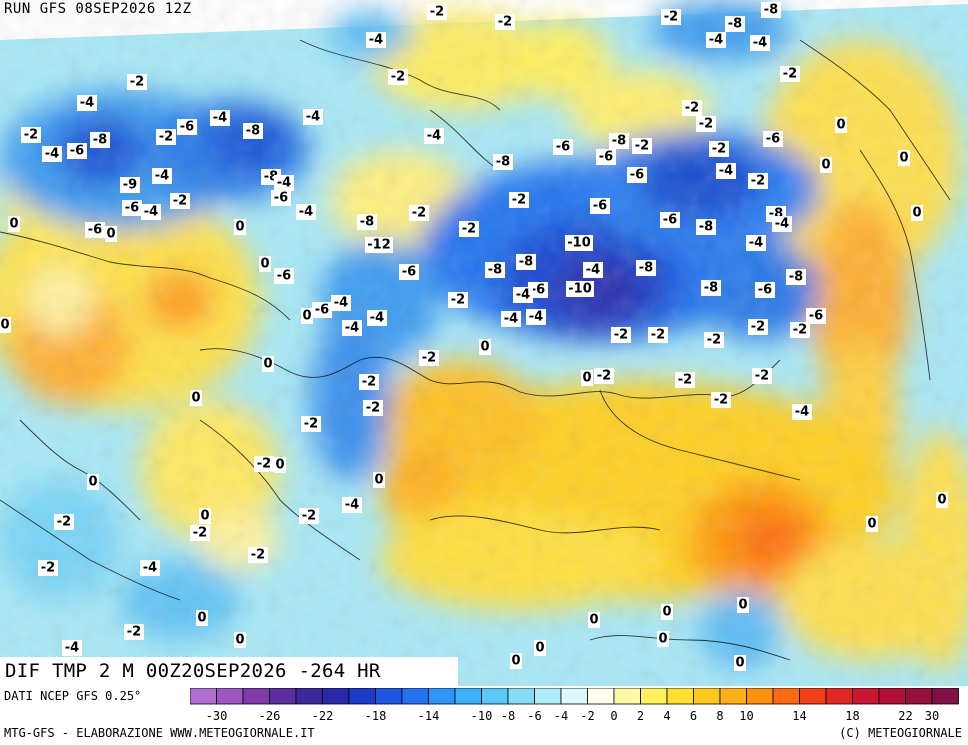  I want to click on valid-title-box, so click(229, 671).